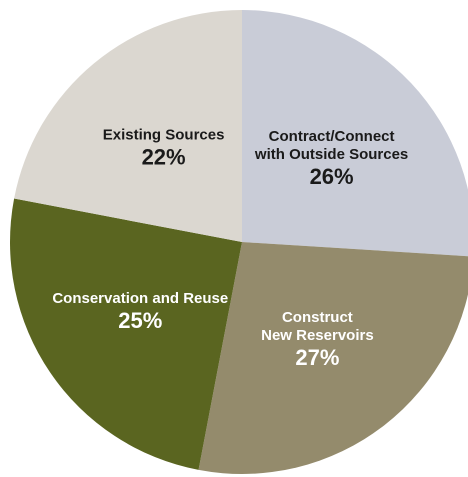  What do you see at coordinates (332, 176) in the screenshot?
I see `slice-percent: 26%` at bounding box center [332, 176].